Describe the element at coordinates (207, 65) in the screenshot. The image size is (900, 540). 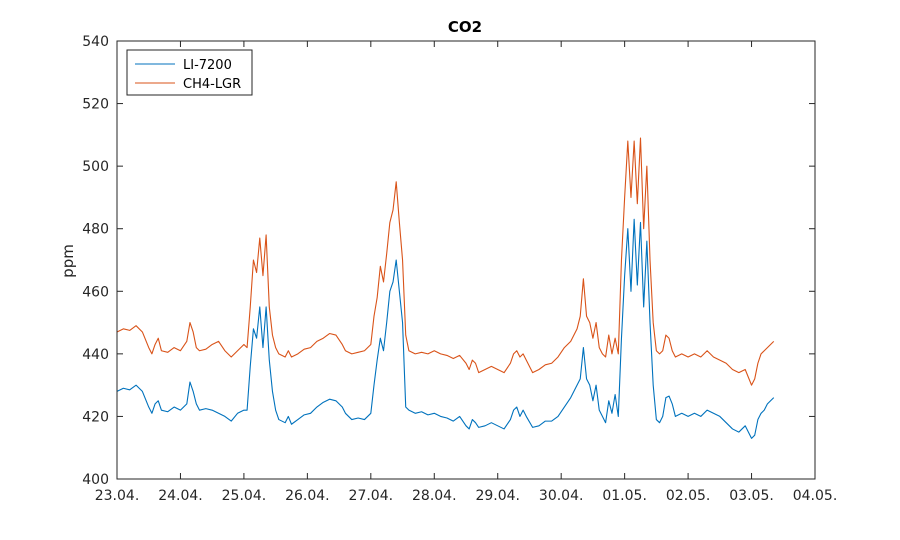
I see `legend-label: LI-7200` at that location.